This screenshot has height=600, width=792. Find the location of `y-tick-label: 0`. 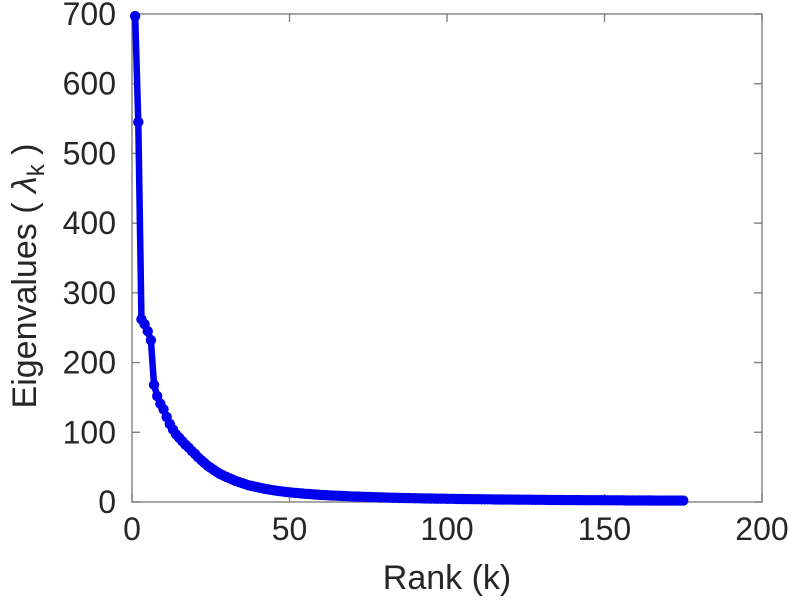

y-tick-label: 0 is located at coordinates (107, 502).